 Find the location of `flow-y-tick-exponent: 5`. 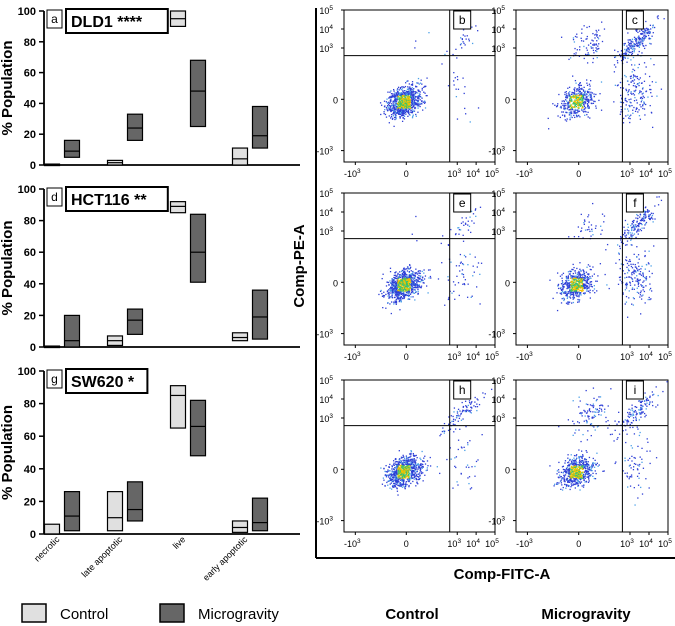

flow-y-tick-exponent: 5 is located at coordinates (331, 191).